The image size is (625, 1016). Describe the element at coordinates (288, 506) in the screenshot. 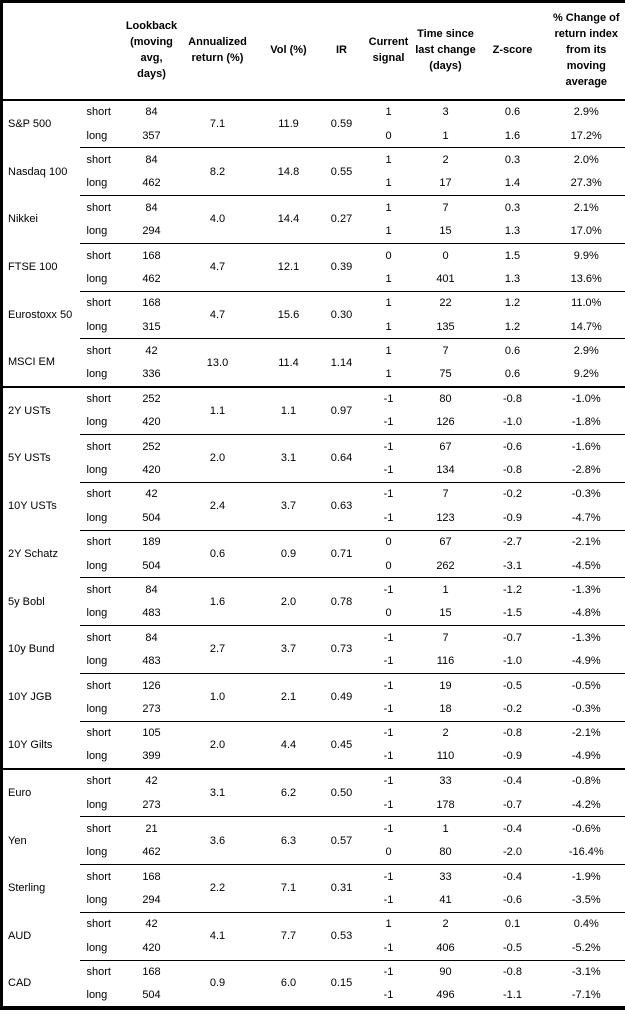

I see `vol-value: 3.7` at that location.